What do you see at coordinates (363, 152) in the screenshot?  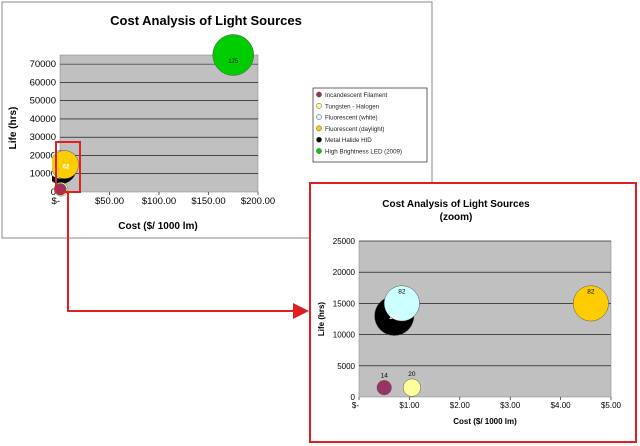 I see `legend-label-high-brightness-led-2009: High Brightness LED (2009)` at bounding box center [363, 152].